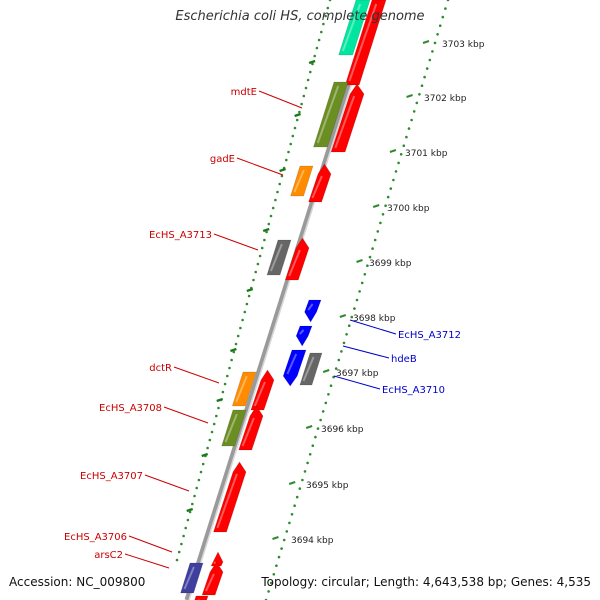 Image resolution: width=600 pixels, height=600 pixels. What do you see at coordinates (294, 368) in the screenshot?
I see `cds-feature-hdeB` at bounding box center [294, 368].